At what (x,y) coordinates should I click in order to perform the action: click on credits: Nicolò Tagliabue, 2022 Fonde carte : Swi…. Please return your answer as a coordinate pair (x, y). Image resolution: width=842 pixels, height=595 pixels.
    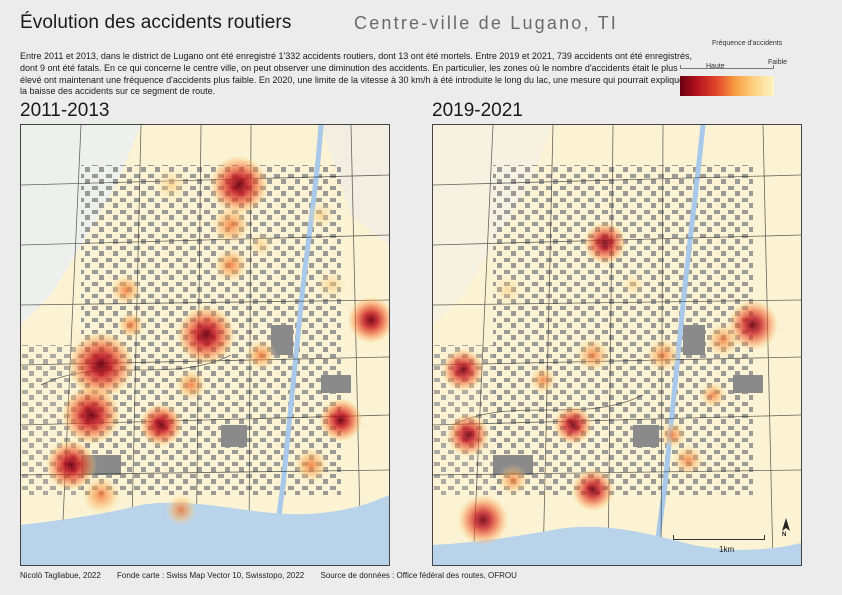
    Looking at the image, I should click on (275, 575).